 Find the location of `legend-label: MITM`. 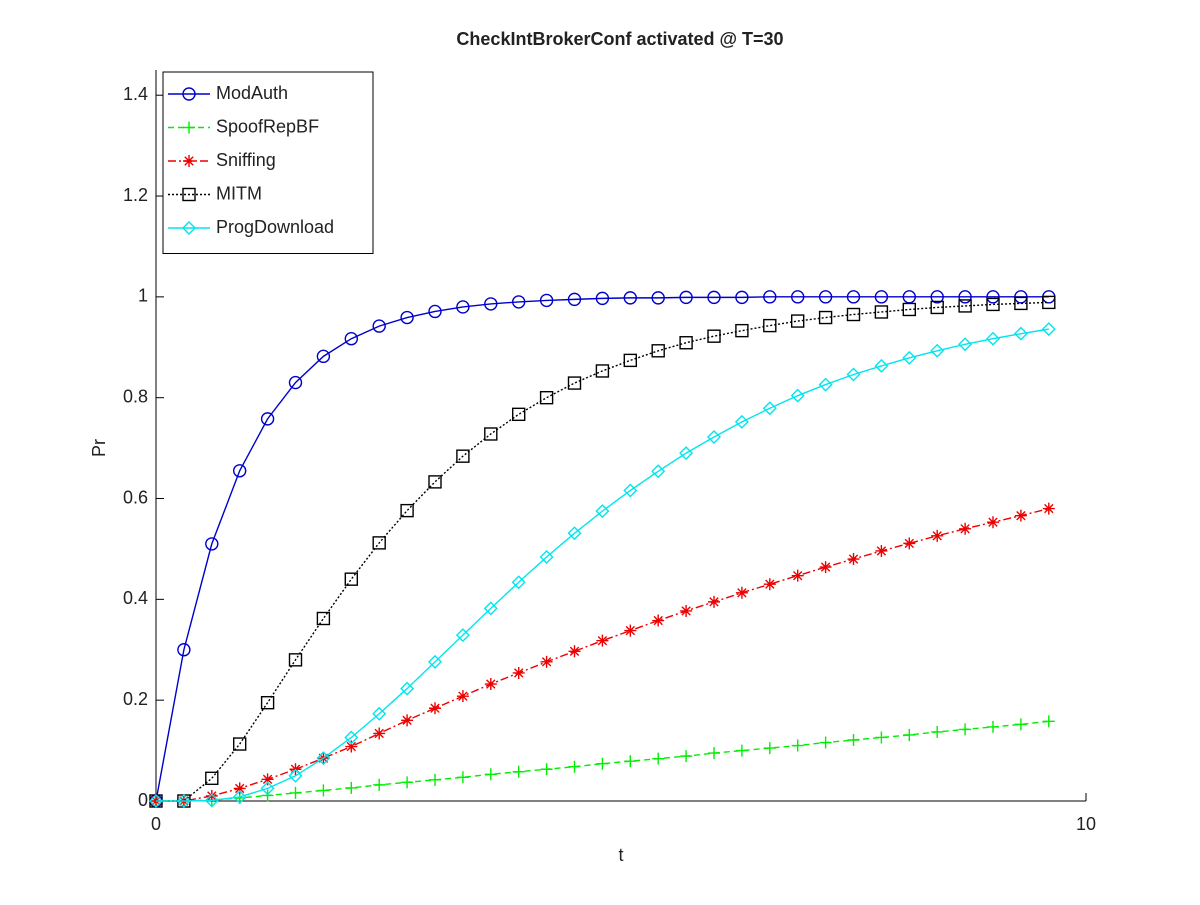

legend-label: MITM is located at coordinates (239, 193).